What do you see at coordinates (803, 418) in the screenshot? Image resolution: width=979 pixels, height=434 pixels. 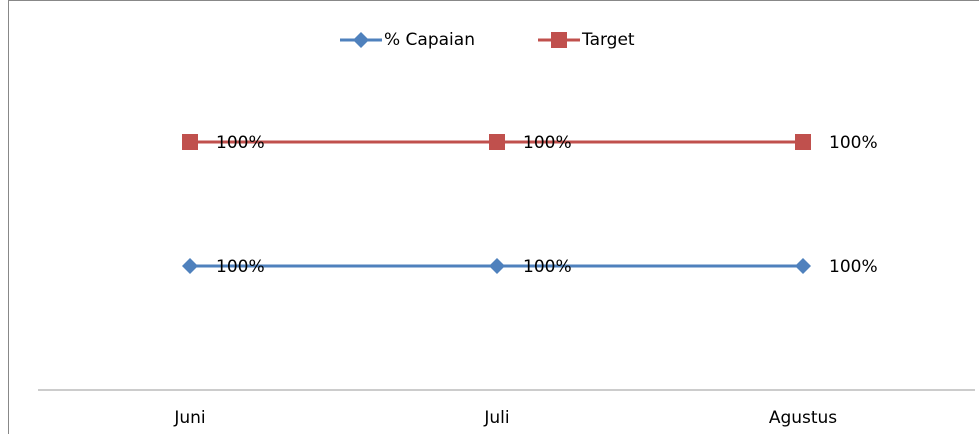 I see `x-tick-label: Agustus` at bounding box center [803, 418].